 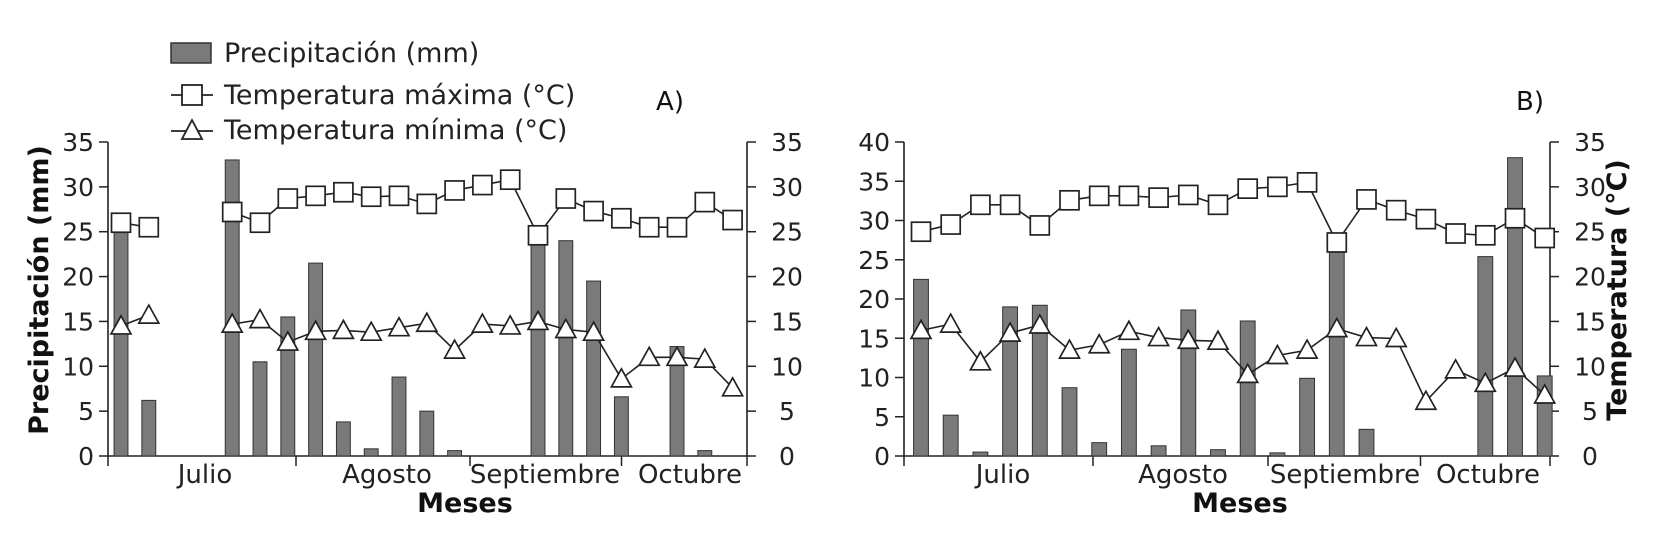 What do you see at coordinates (874, 338) in the screenshot?
I see `left-tick-label: 15` at bounding box center [874, 338].